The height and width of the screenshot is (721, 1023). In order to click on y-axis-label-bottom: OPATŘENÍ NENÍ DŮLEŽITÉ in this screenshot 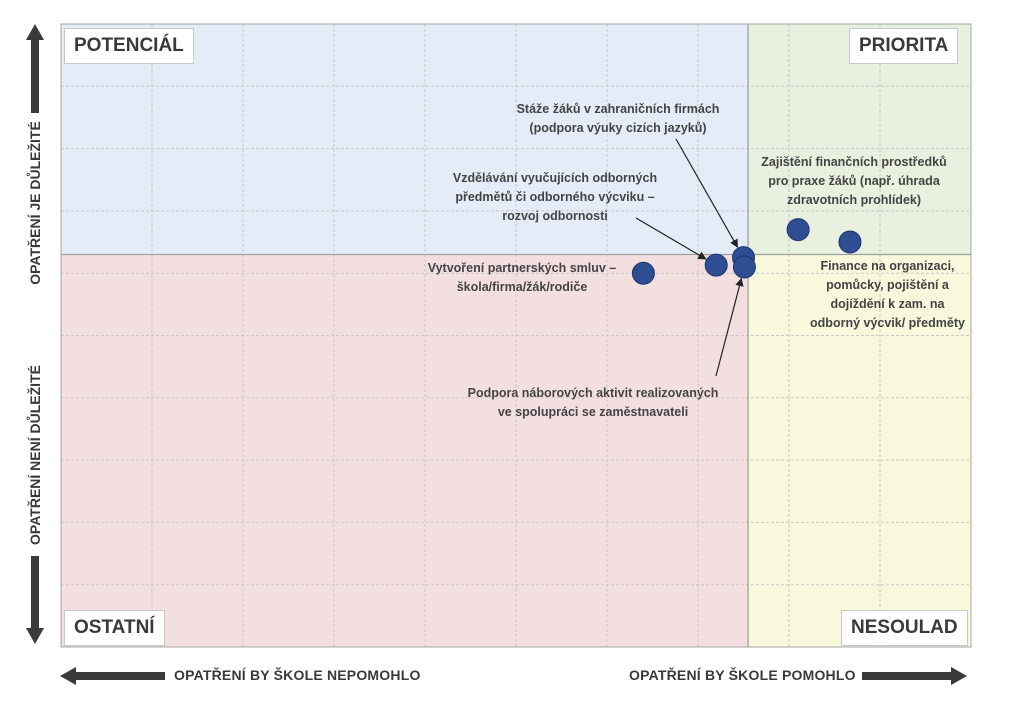, I will do `click(35, 455)`.